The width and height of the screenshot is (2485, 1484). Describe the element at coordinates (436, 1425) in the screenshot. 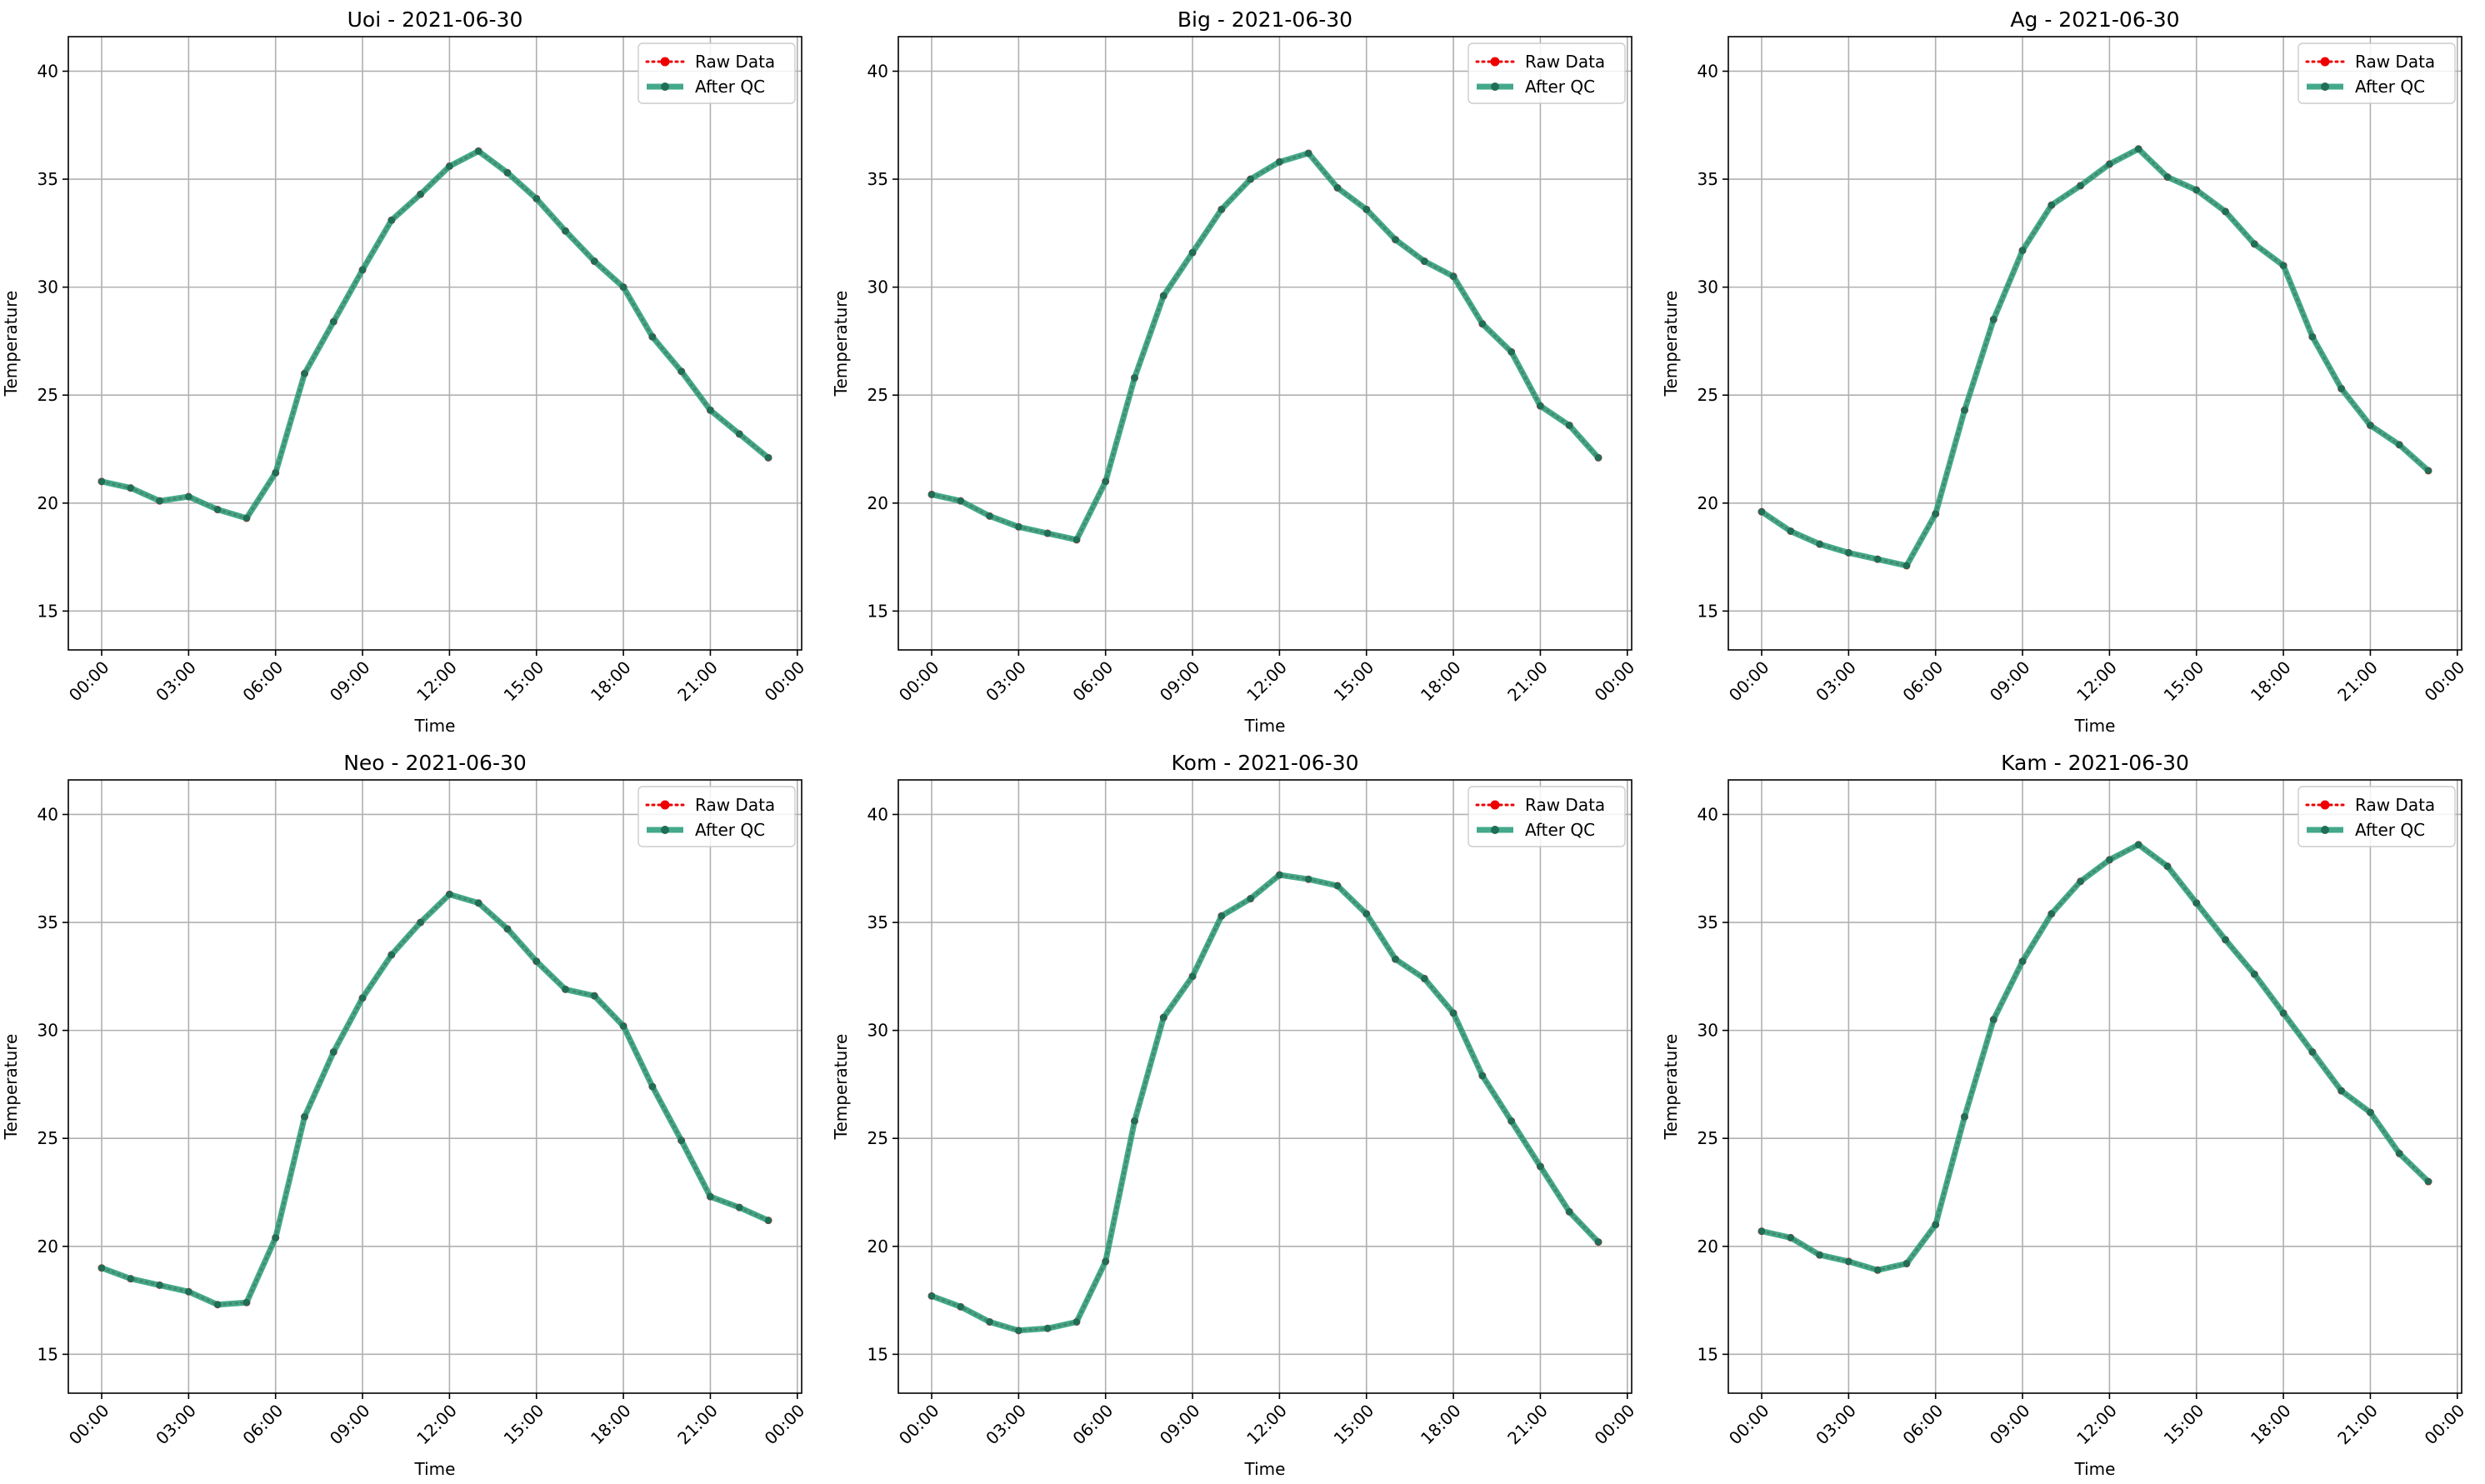

I see `x-tick-label: 12:00` at that location.